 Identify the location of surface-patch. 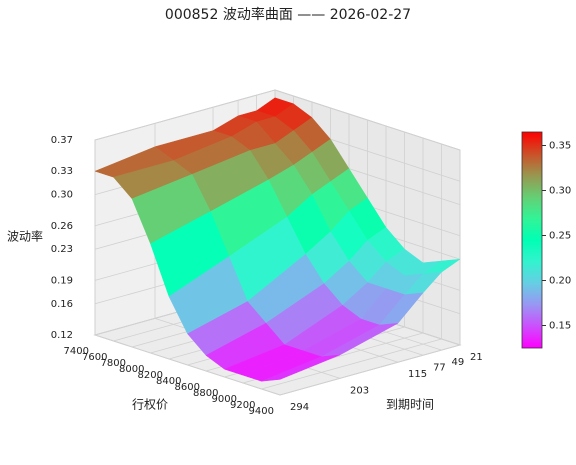
(301, 368).